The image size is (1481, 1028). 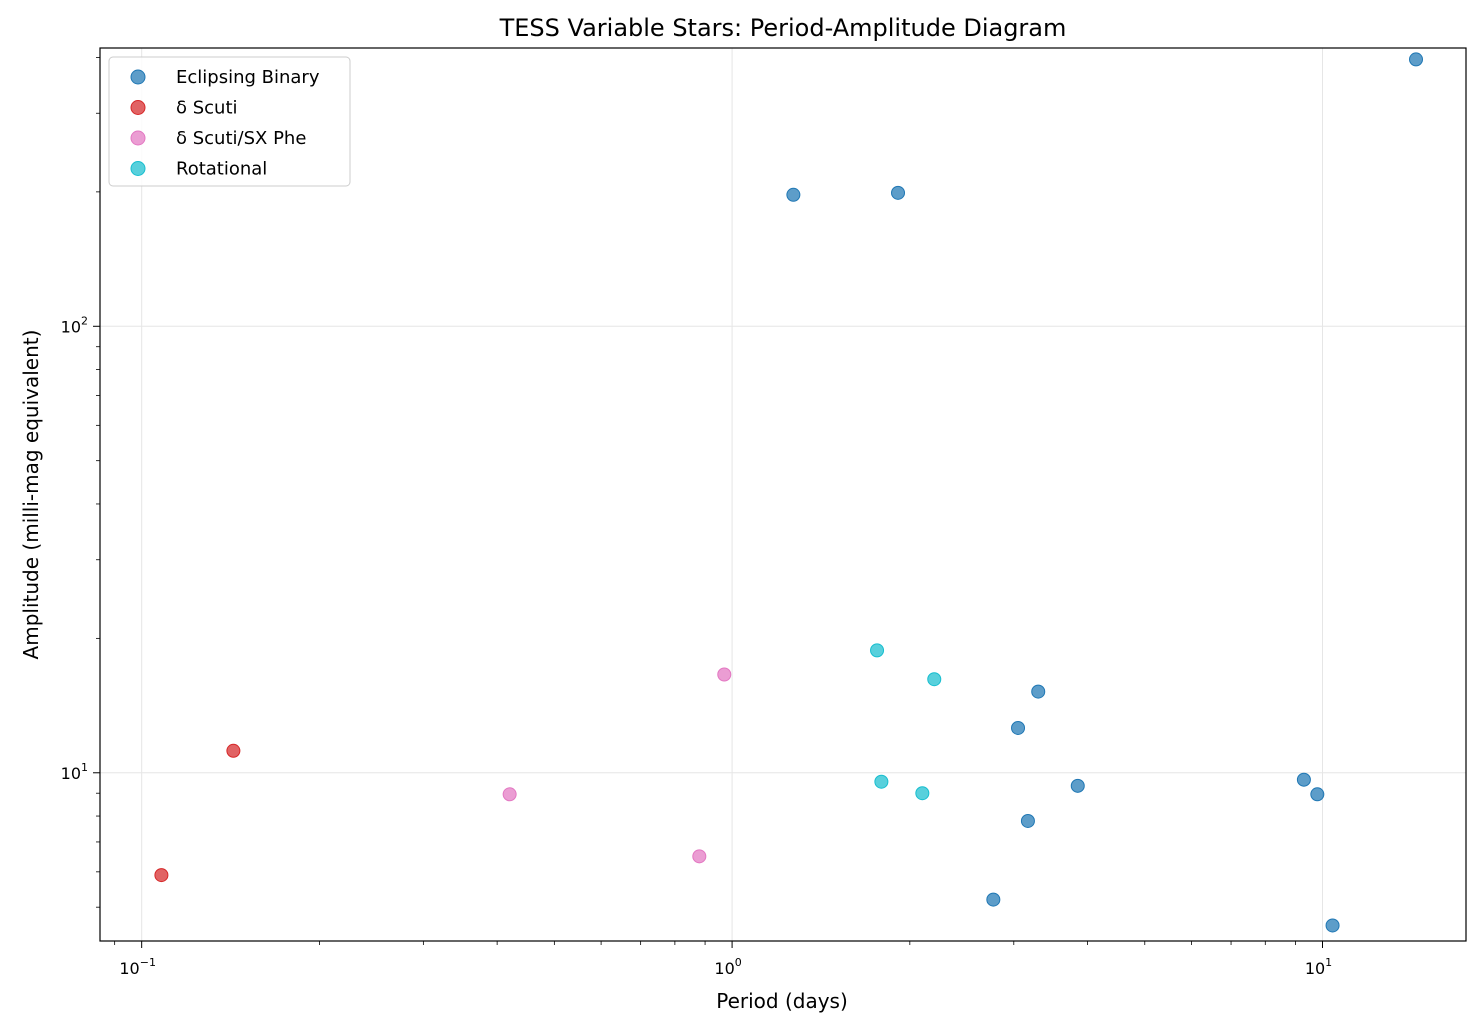 I want to click on legend-label: δ Scuti, so click(x=207, y=108).